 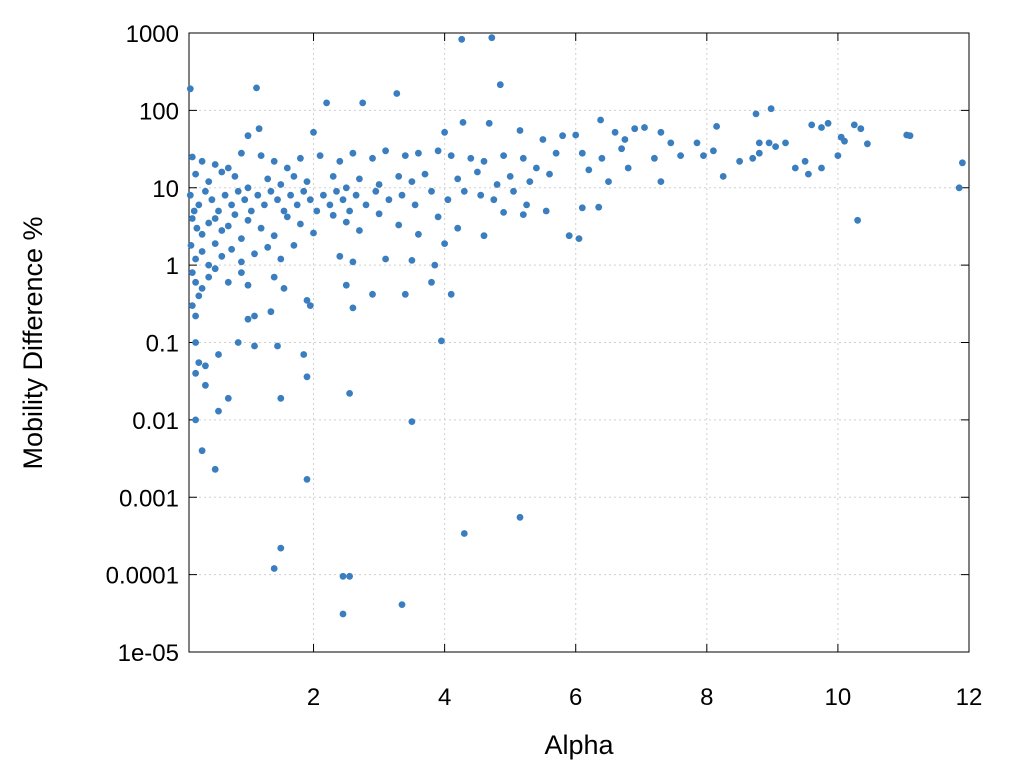 What do you see at coordinates (148, 653) in the screenshot?
I see `y-tick-label: 1e-05` at bounding box center [148, 653].